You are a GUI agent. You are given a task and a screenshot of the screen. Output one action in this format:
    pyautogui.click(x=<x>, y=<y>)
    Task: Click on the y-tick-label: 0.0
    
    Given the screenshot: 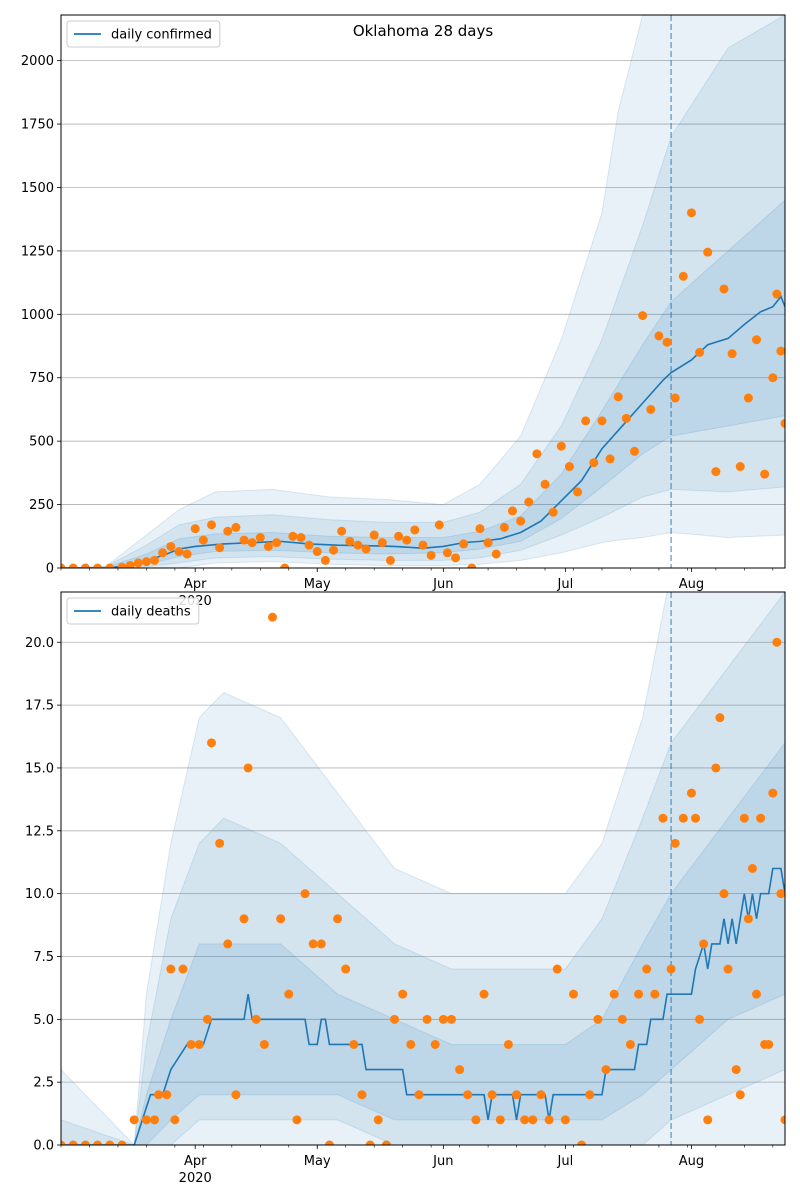 What is the action you would take?
    pyautogui.click(x=43, y=1146)
    